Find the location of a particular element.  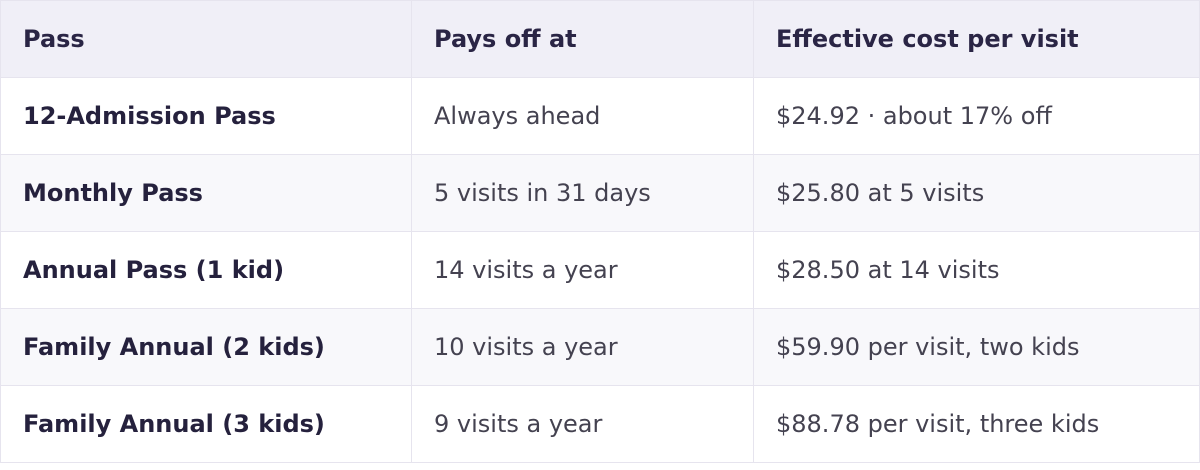

header-cell: Pass is located at coordinates (206, 39).